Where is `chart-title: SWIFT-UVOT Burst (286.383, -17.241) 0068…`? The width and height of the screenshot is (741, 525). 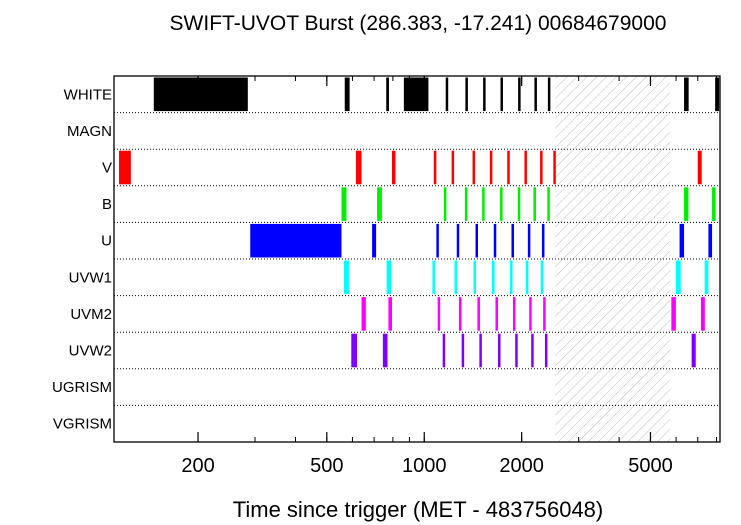
chart-title: SWIFT-UVOT Burst (286.383, -17.241) 0068… is located at coordinates (418, 23).